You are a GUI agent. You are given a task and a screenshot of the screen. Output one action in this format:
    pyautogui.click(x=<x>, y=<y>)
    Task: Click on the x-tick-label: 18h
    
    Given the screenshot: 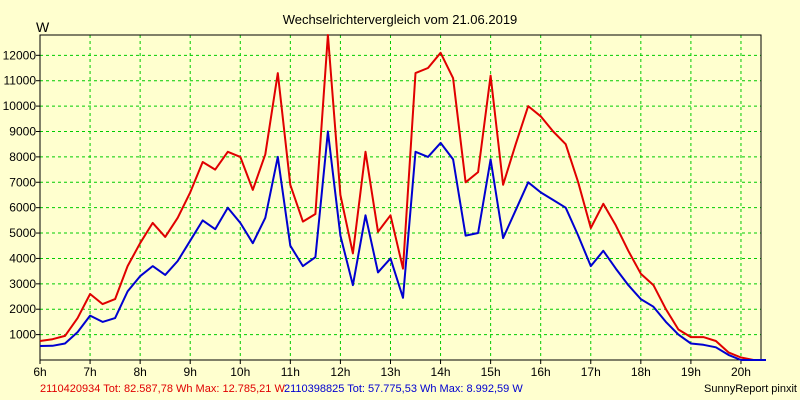 What is the action you would take?
    pyautogui.click(x=641, y=372)
    